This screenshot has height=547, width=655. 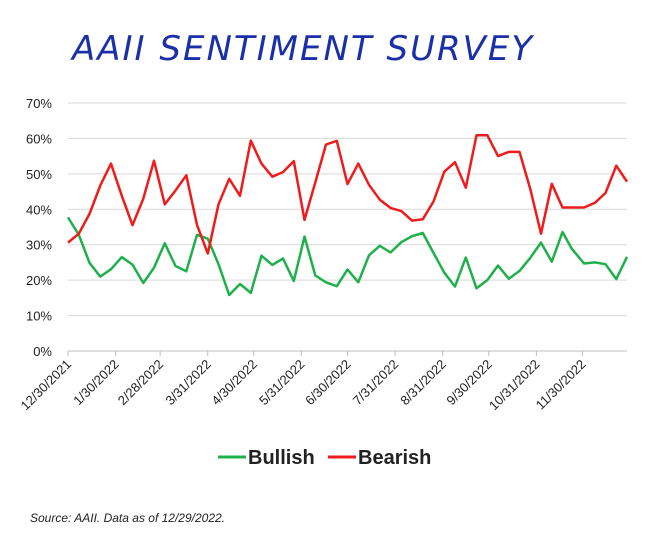 I want to click on x-tick-label: 6/30/2022, so click(x=328, y=383).